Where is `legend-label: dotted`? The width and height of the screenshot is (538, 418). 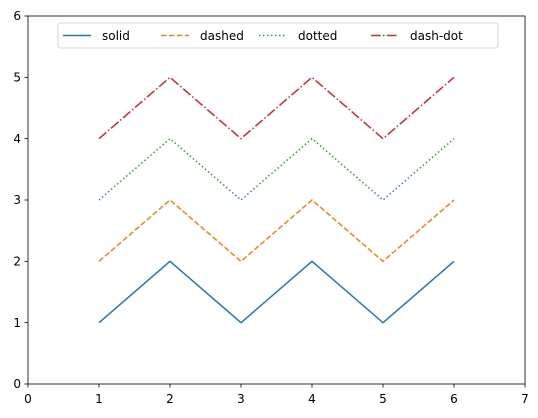
legend-label: dotted is located at coordinates (317, 36).